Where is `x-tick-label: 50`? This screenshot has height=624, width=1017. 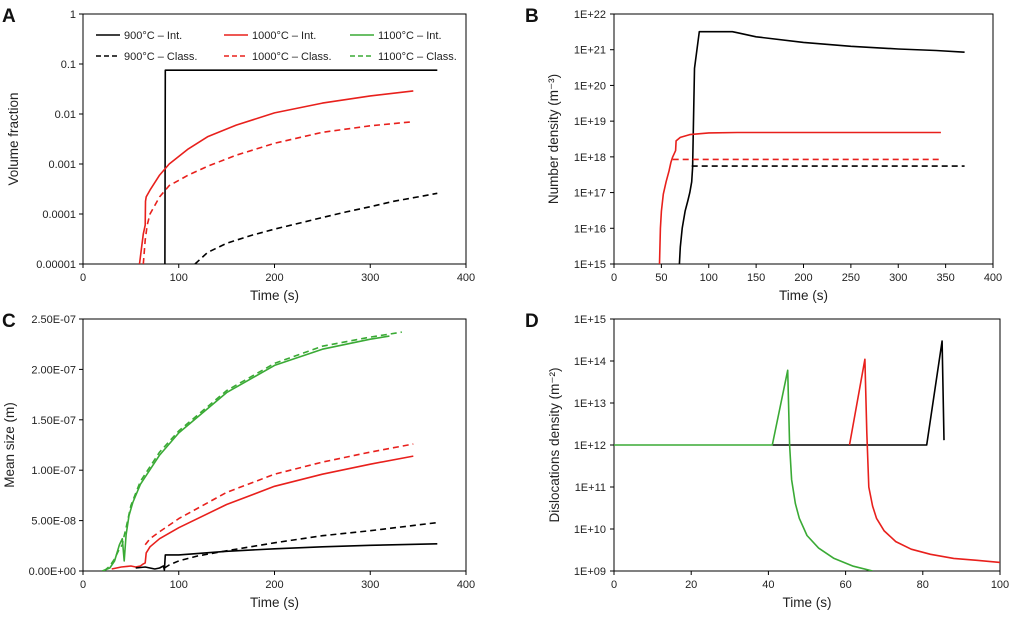
x-tick-label: 50 is located at coordinates (661, 278).